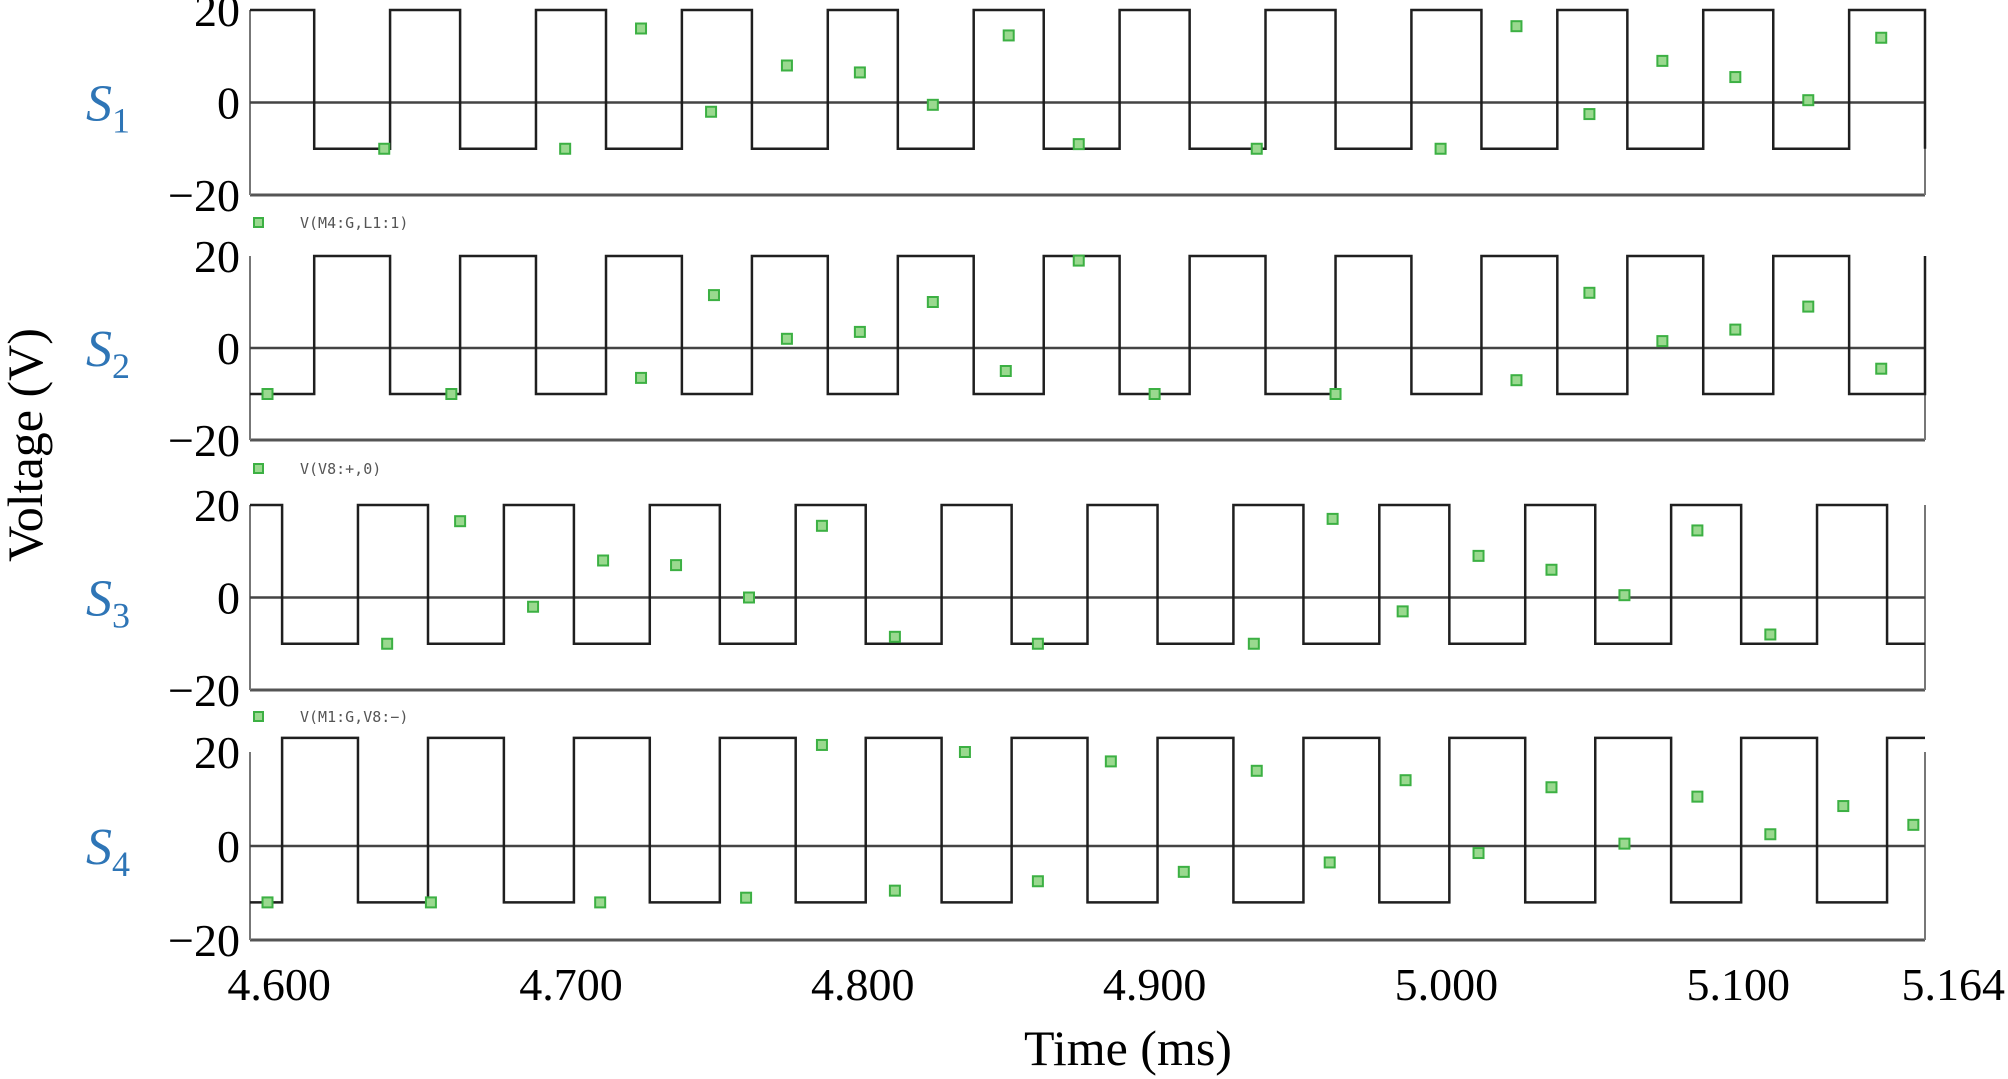 This screenshot has width=2008, height=1079. I want to click on legend-label: V(V8:+,0), so click(340, 469).